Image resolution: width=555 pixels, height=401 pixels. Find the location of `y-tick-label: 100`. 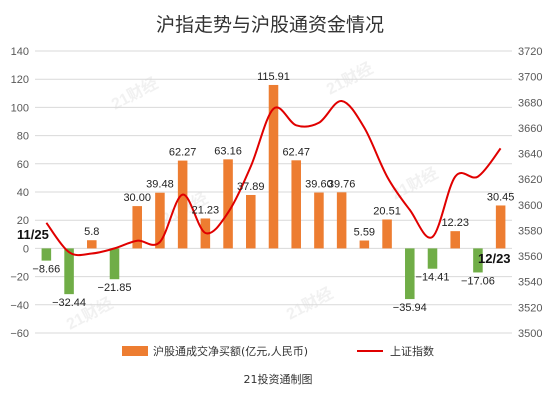

y-tick-label: 100 is located at coordinates (20, 108).